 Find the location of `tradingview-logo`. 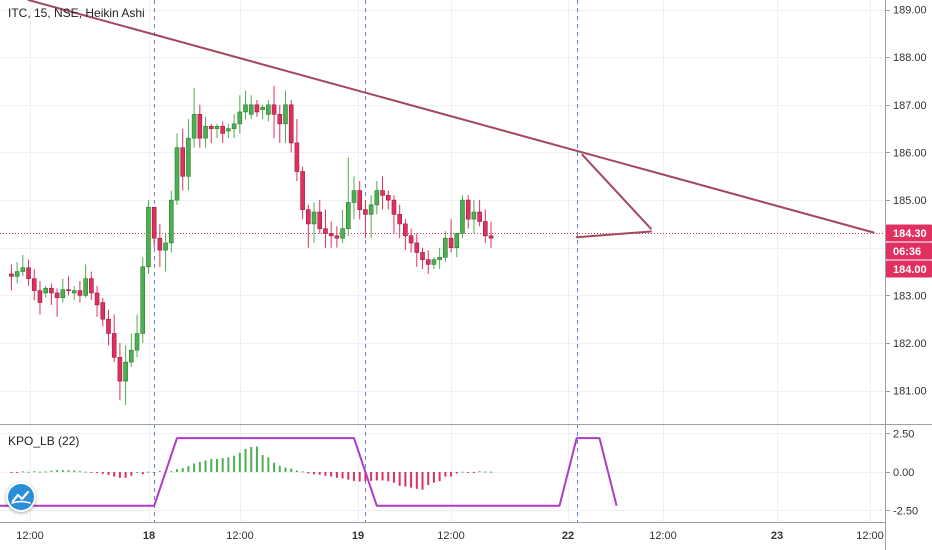

tradingview-logo is located at coordinates (21, 497).